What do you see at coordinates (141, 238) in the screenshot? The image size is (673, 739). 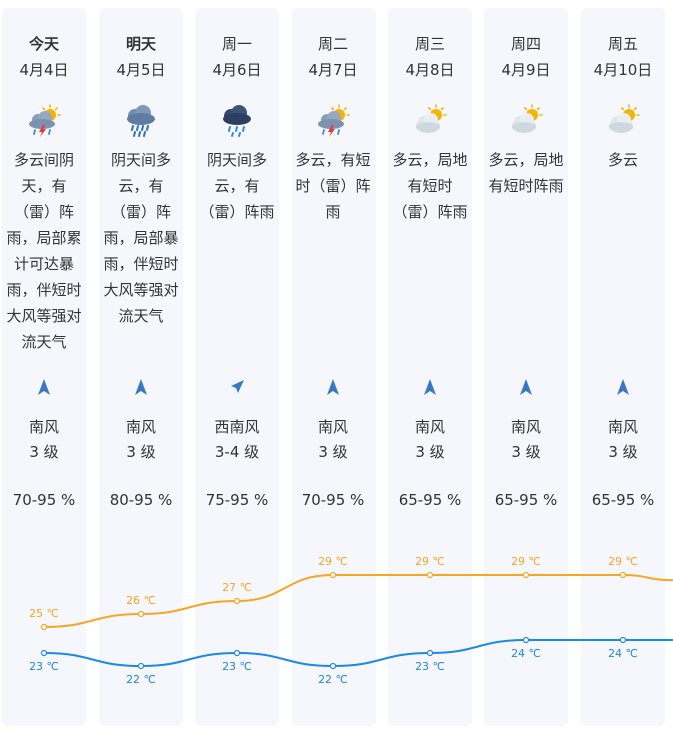 I see `weather-description: 阴天间多云，有（雷）阵雨，局部暴雨，伴短时大风等强对流天气` at bounding box center [141, 238].